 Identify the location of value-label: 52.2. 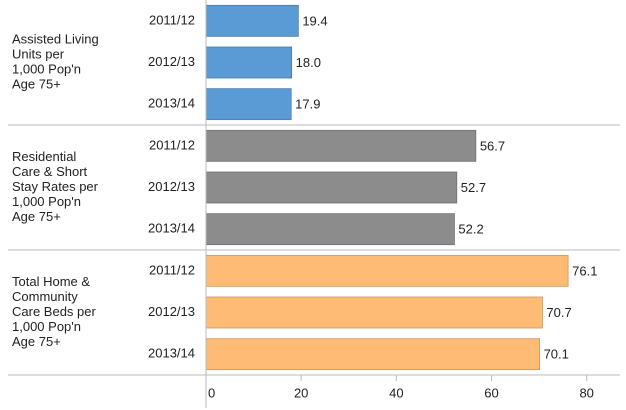
(470, 229).